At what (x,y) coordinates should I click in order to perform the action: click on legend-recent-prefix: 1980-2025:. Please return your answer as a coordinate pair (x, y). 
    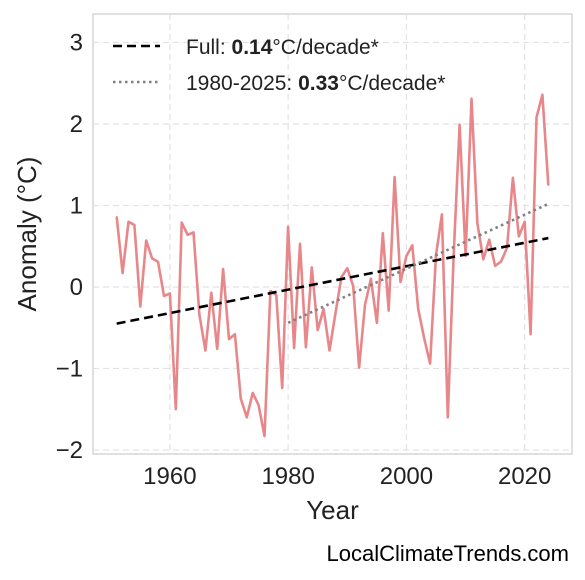
    Looking at the image, I should click on (242, 83).